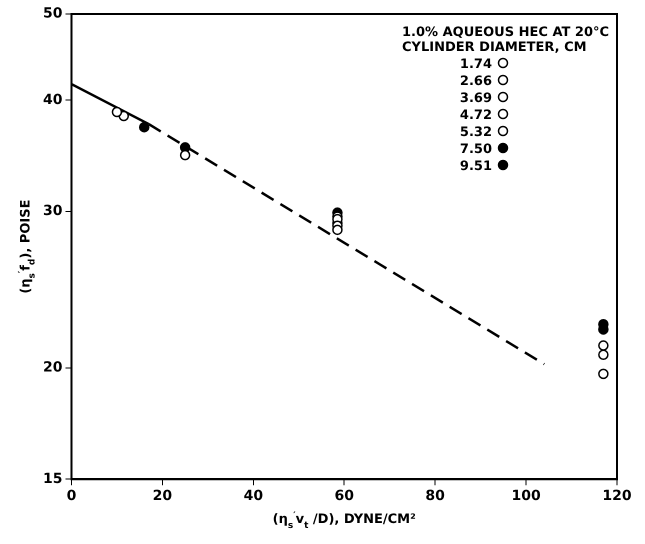 The image size is (645, 544). I want to click on x-tick-label: 20, so click(162, 496).